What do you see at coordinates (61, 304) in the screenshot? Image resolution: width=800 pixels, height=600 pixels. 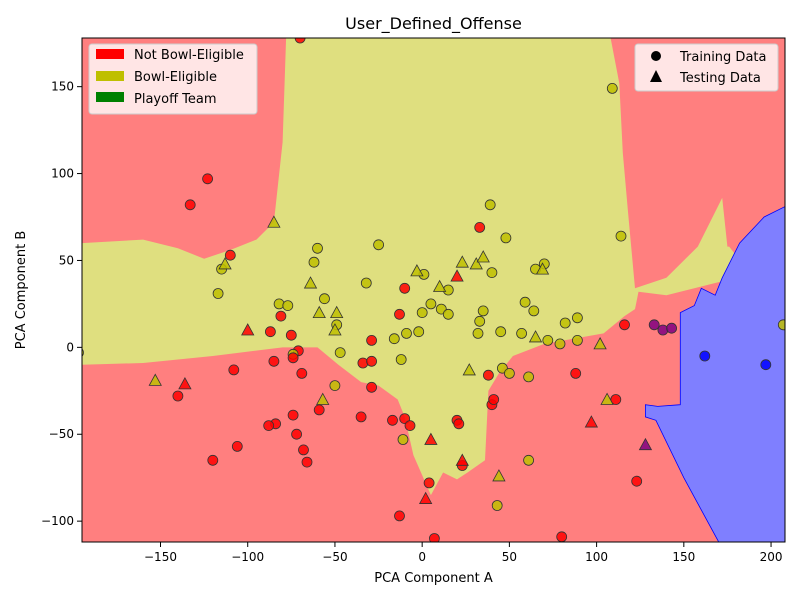 I see `y-axis-ticks: −100 −50 0 50 100 150` at bounding box center [61, 304].